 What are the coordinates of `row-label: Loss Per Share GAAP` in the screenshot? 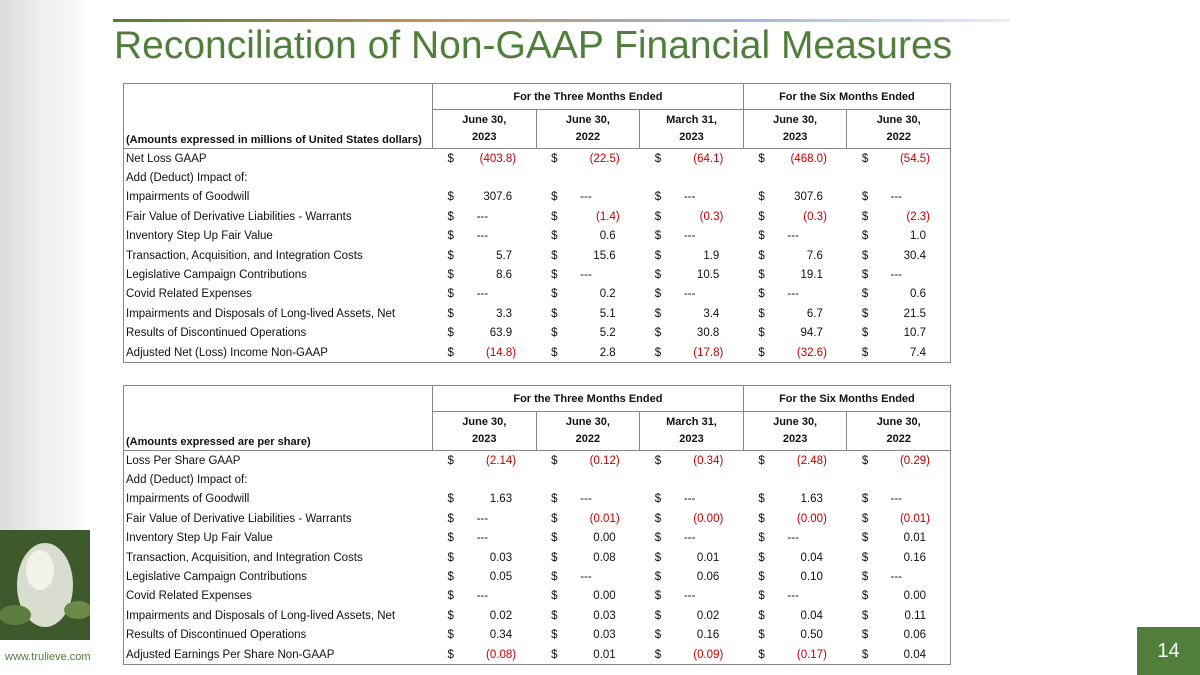 It's located at (278, 460).